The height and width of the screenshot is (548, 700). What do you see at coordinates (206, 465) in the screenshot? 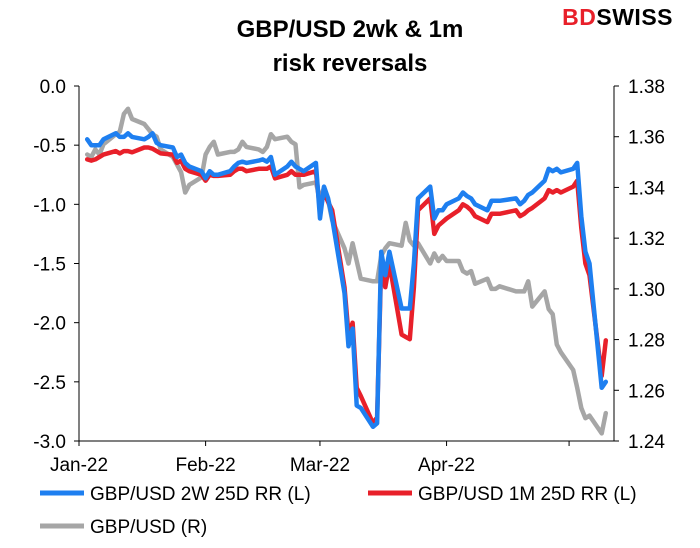
I see `x-tick-label: Feb-22` at bounding box center [206, 465].